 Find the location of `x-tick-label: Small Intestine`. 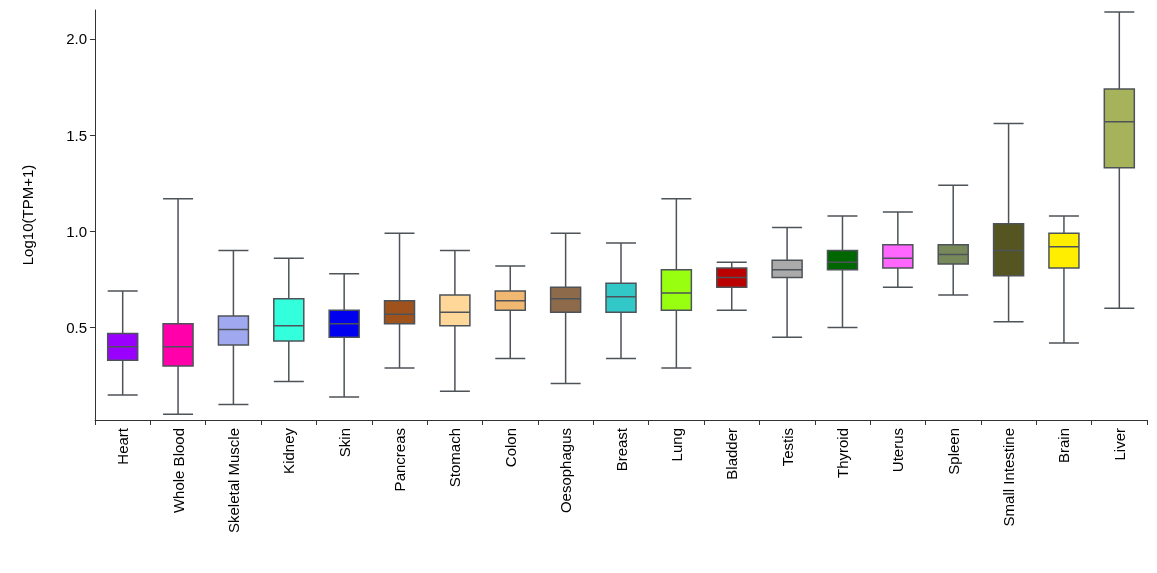

x-tick-label: Small Intestine is located at coordinates (1009, 477).